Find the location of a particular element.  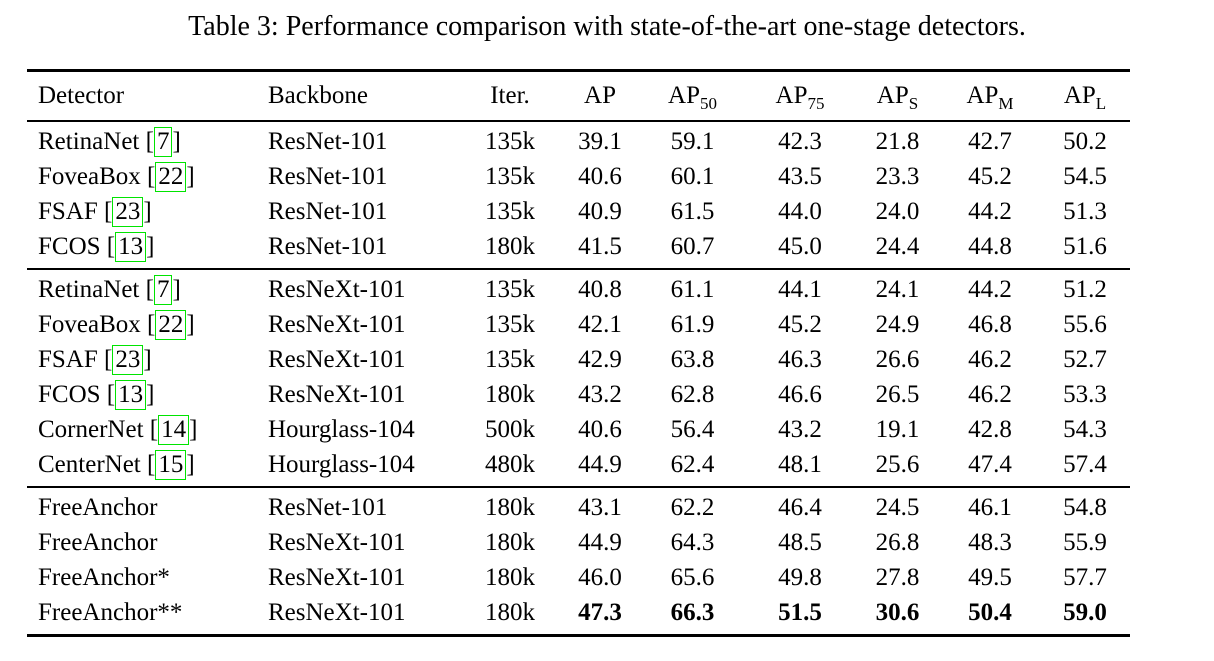

cell-ap: 39.1 is located at coordinates (600, 141).